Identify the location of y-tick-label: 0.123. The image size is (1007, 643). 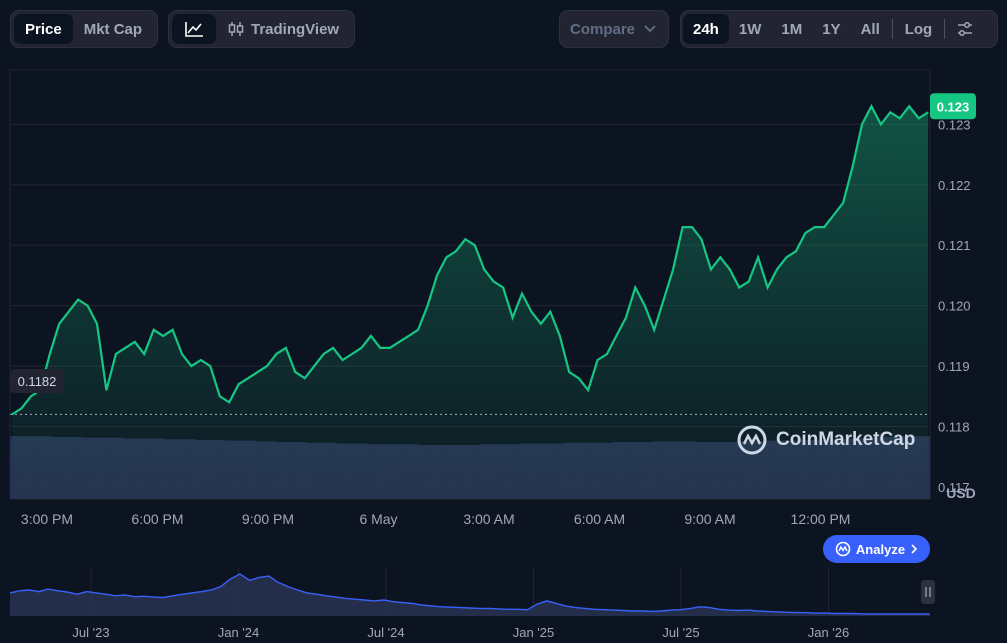
(954, 124).